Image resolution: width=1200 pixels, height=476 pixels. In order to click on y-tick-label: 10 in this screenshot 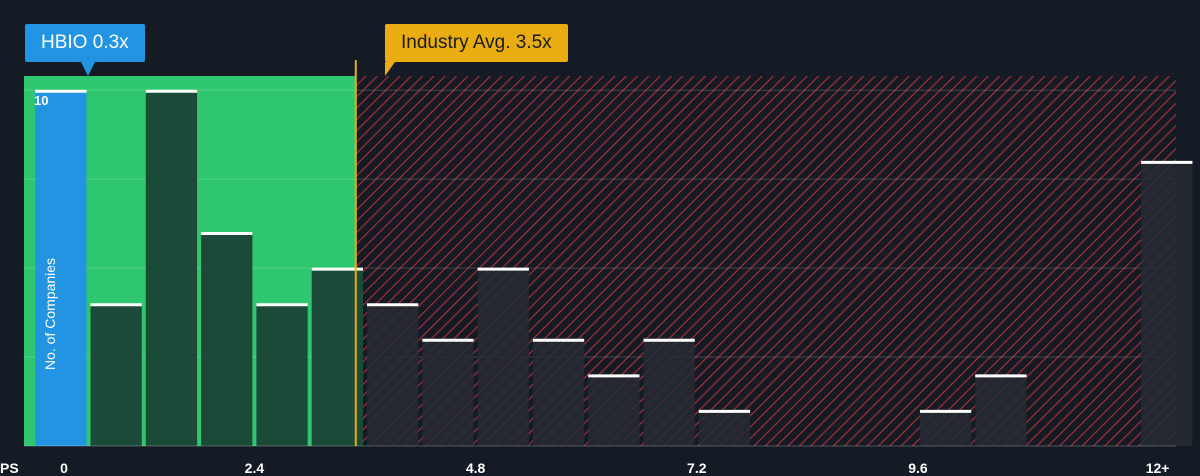, I will do `click(41, 100)`.